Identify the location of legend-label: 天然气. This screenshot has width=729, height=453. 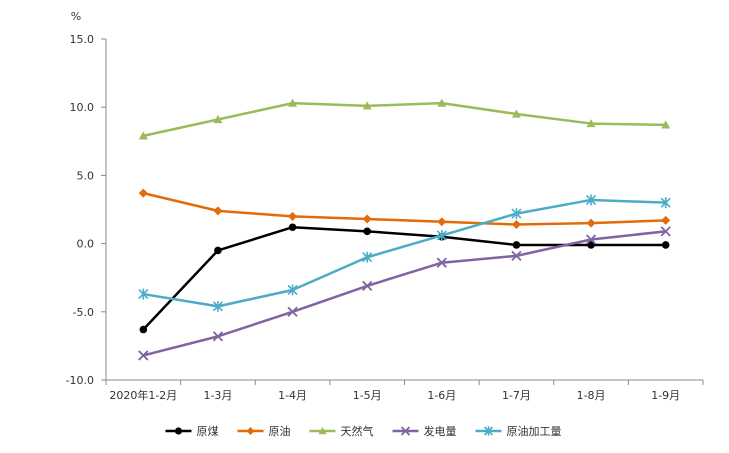
(357, 431).